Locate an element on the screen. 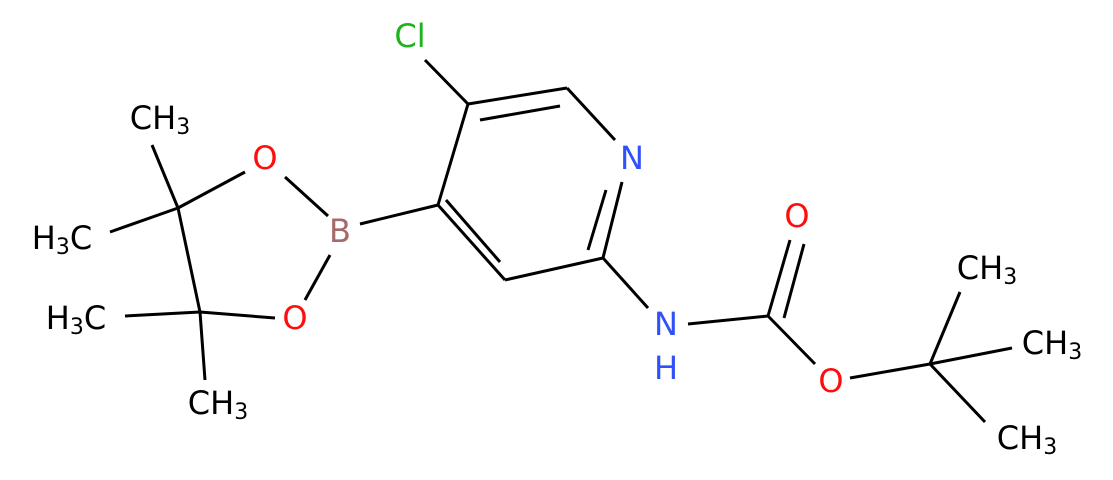 The image size is (1113, 480). atom-label: H is located at coordinates (666, 368).